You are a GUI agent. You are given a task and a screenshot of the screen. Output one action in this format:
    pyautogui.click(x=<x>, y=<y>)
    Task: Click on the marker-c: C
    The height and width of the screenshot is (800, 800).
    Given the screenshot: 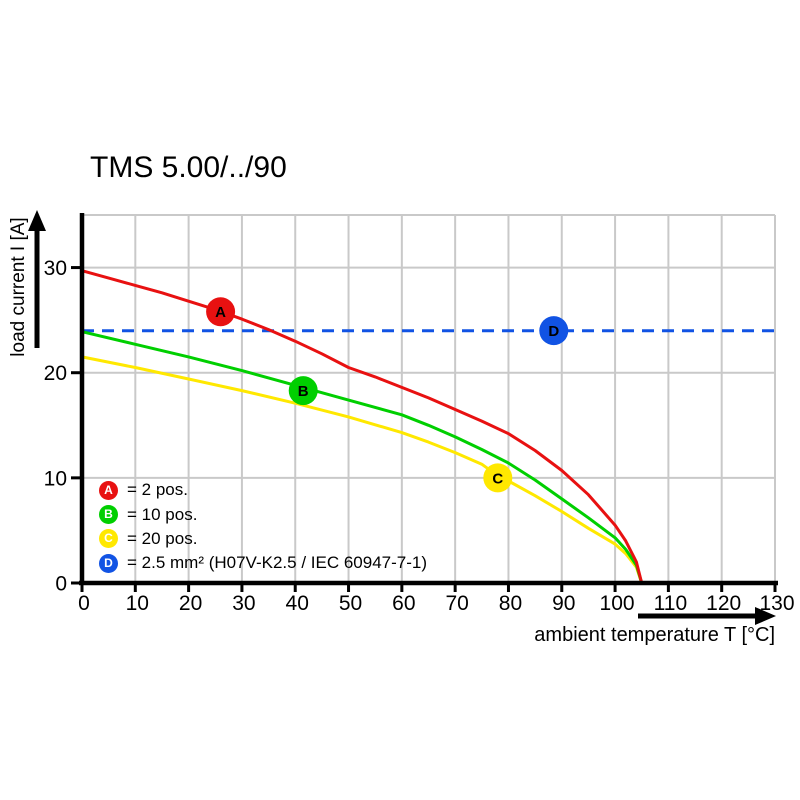 What is the action you would take?
    pyautogui.click(x=498, y=478)
    